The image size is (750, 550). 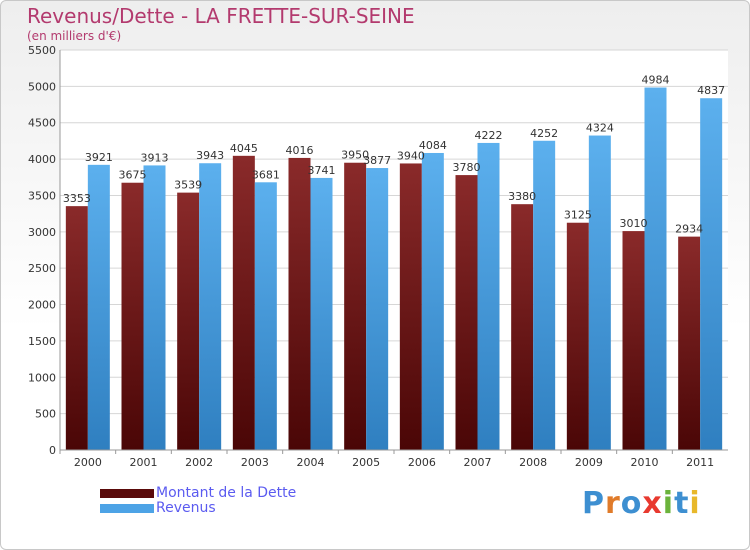 I want to click on data-label-revenus: 4837, so click(x=711, y=90).